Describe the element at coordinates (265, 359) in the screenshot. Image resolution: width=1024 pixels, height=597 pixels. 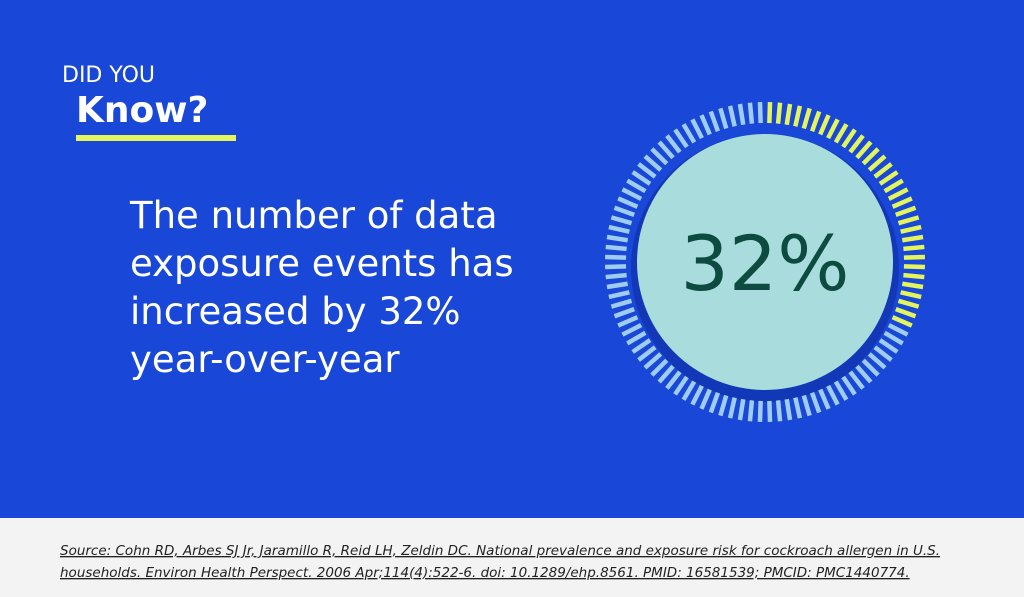
I see `statement-line: year-over-year` at that location.